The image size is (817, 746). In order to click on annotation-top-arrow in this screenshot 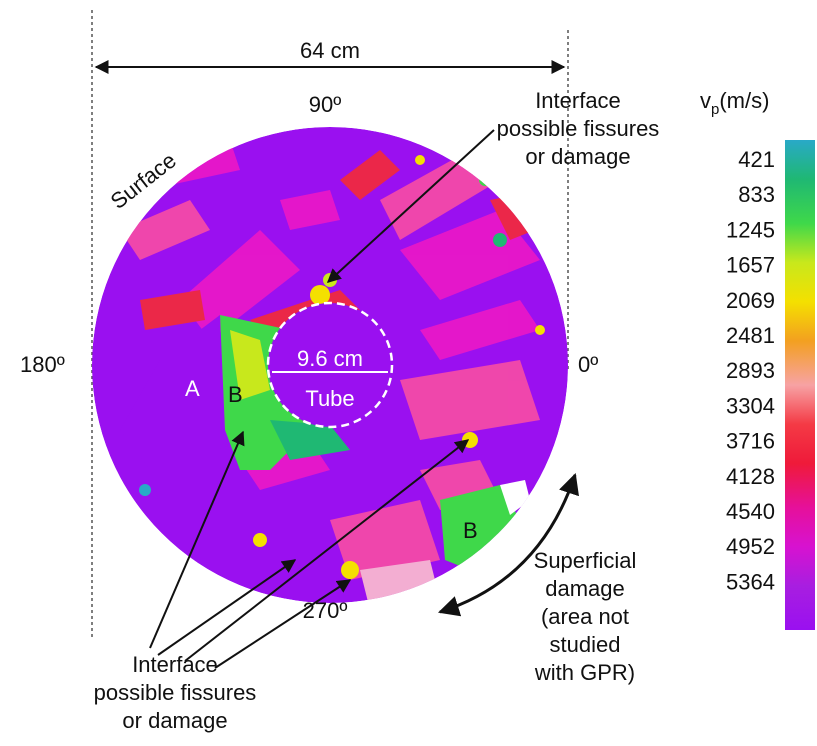, I will do `click(410, 206)`.